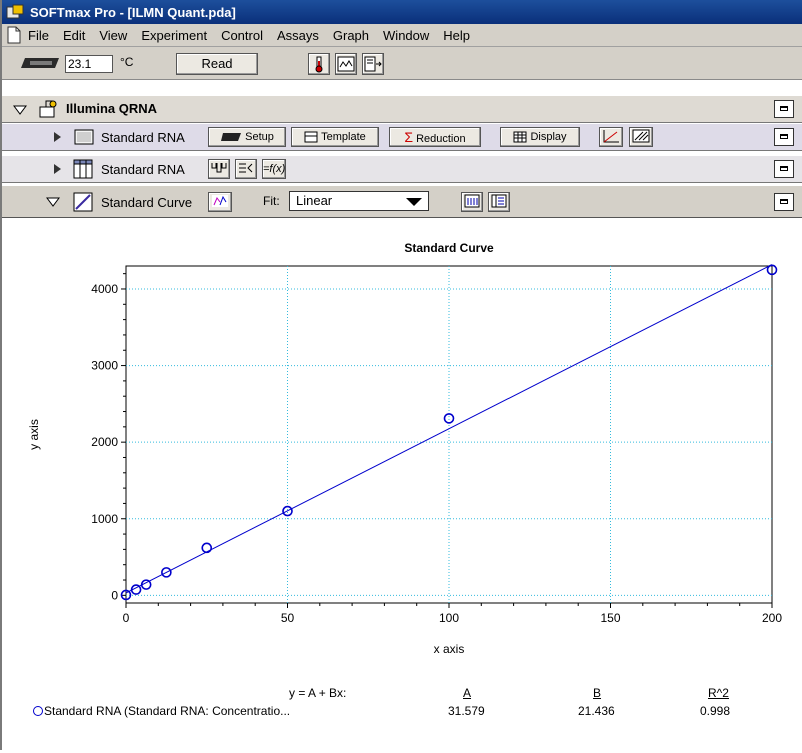 This screenshot has width=802, height=753. I want to click on group-section-label: Standard RNA, so click(143, 169).